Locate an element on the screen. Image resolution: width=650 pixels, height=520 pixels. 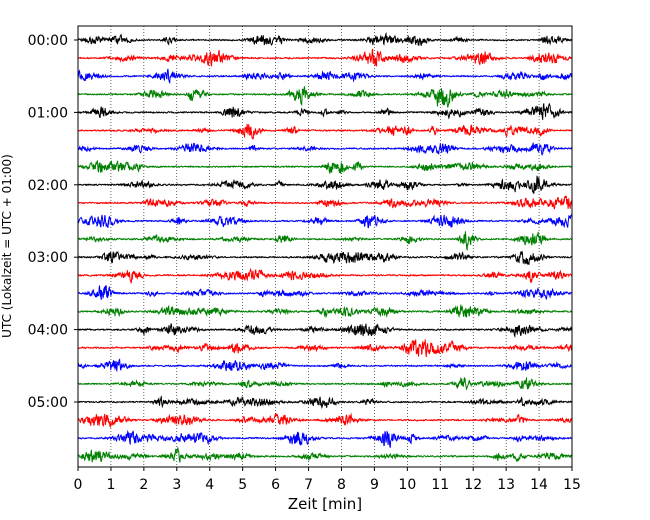
x-tick-label-12: 12 is located at coordinates (473, 485).